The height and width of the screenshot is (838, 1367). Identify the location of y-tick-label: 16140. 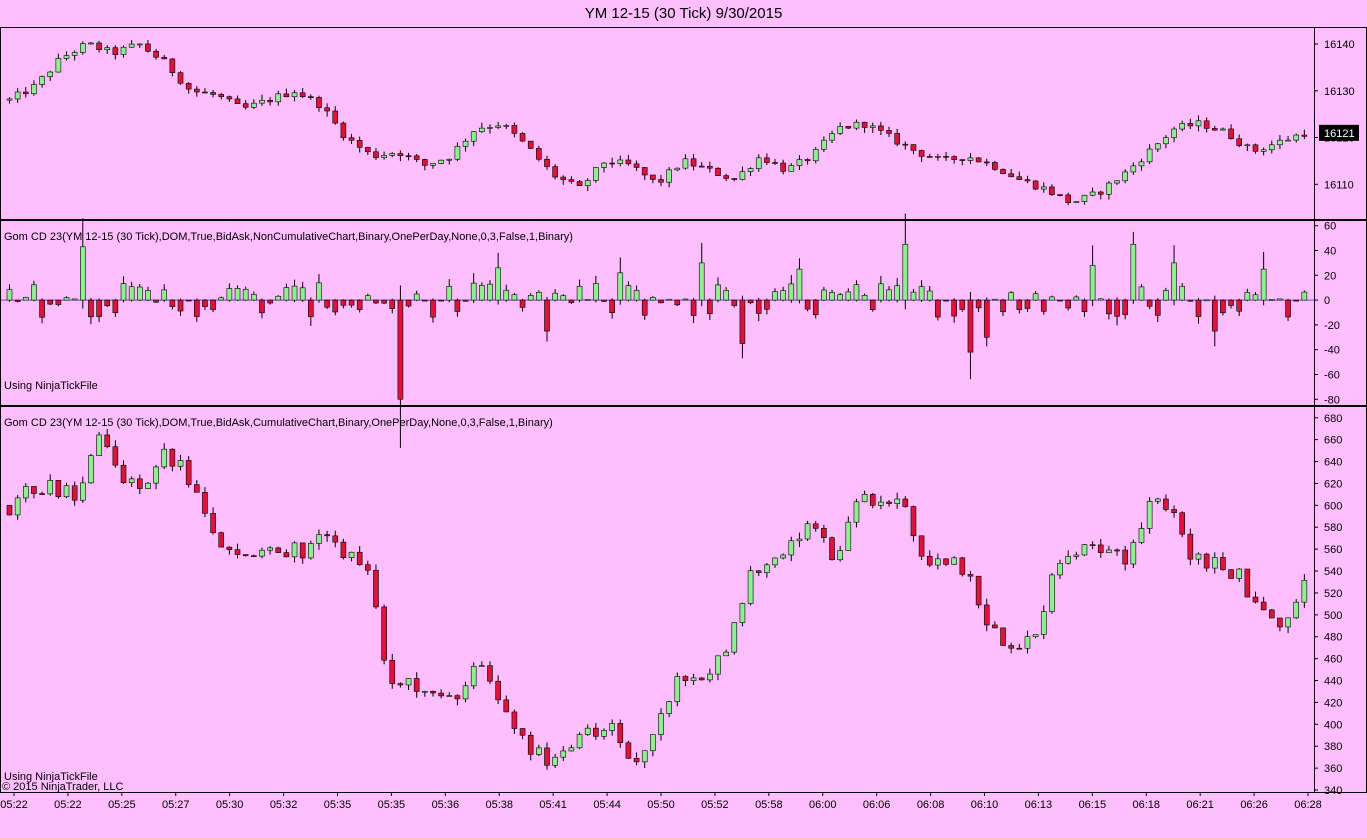
(1339, 45).